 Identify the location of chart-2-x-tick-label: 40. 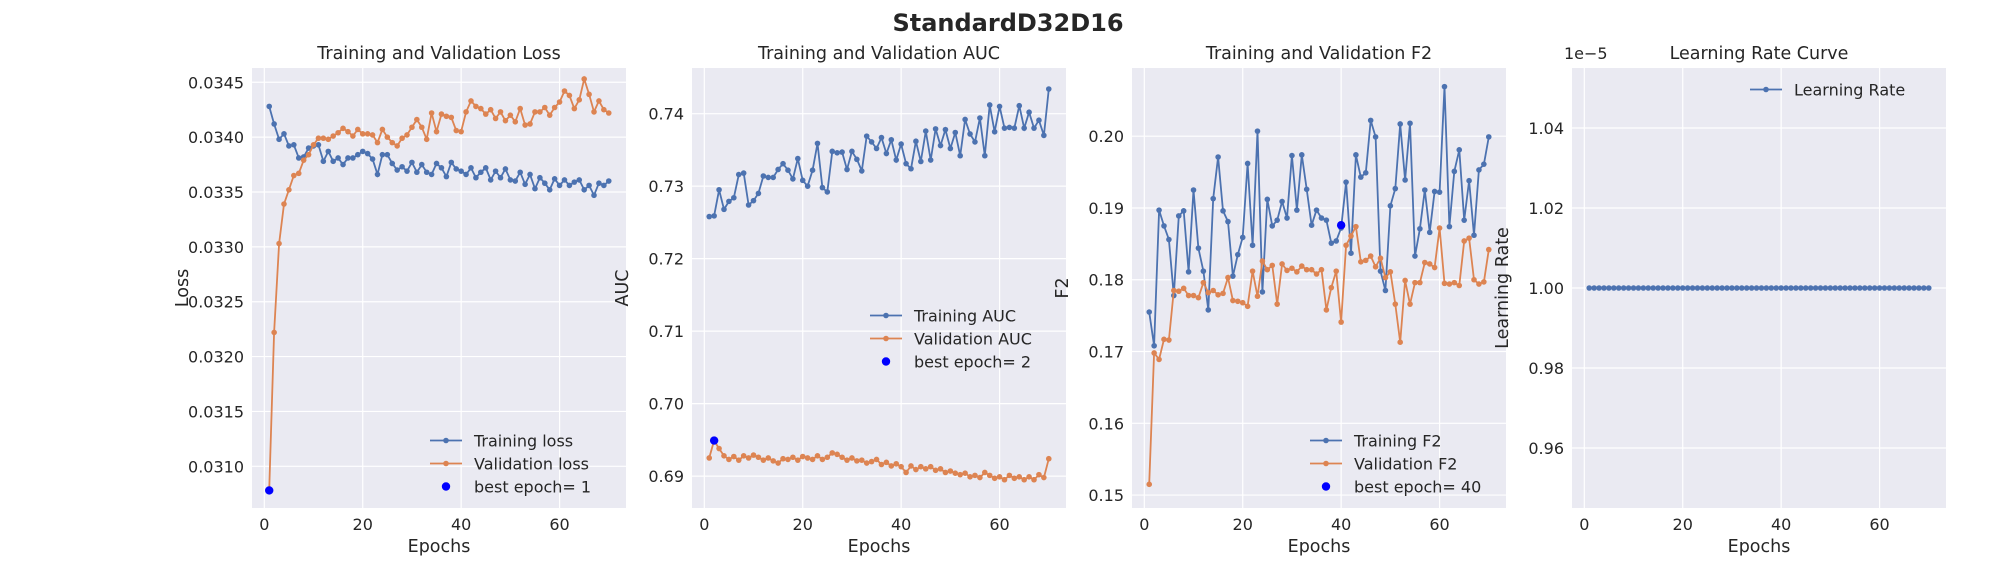
(901, 524).